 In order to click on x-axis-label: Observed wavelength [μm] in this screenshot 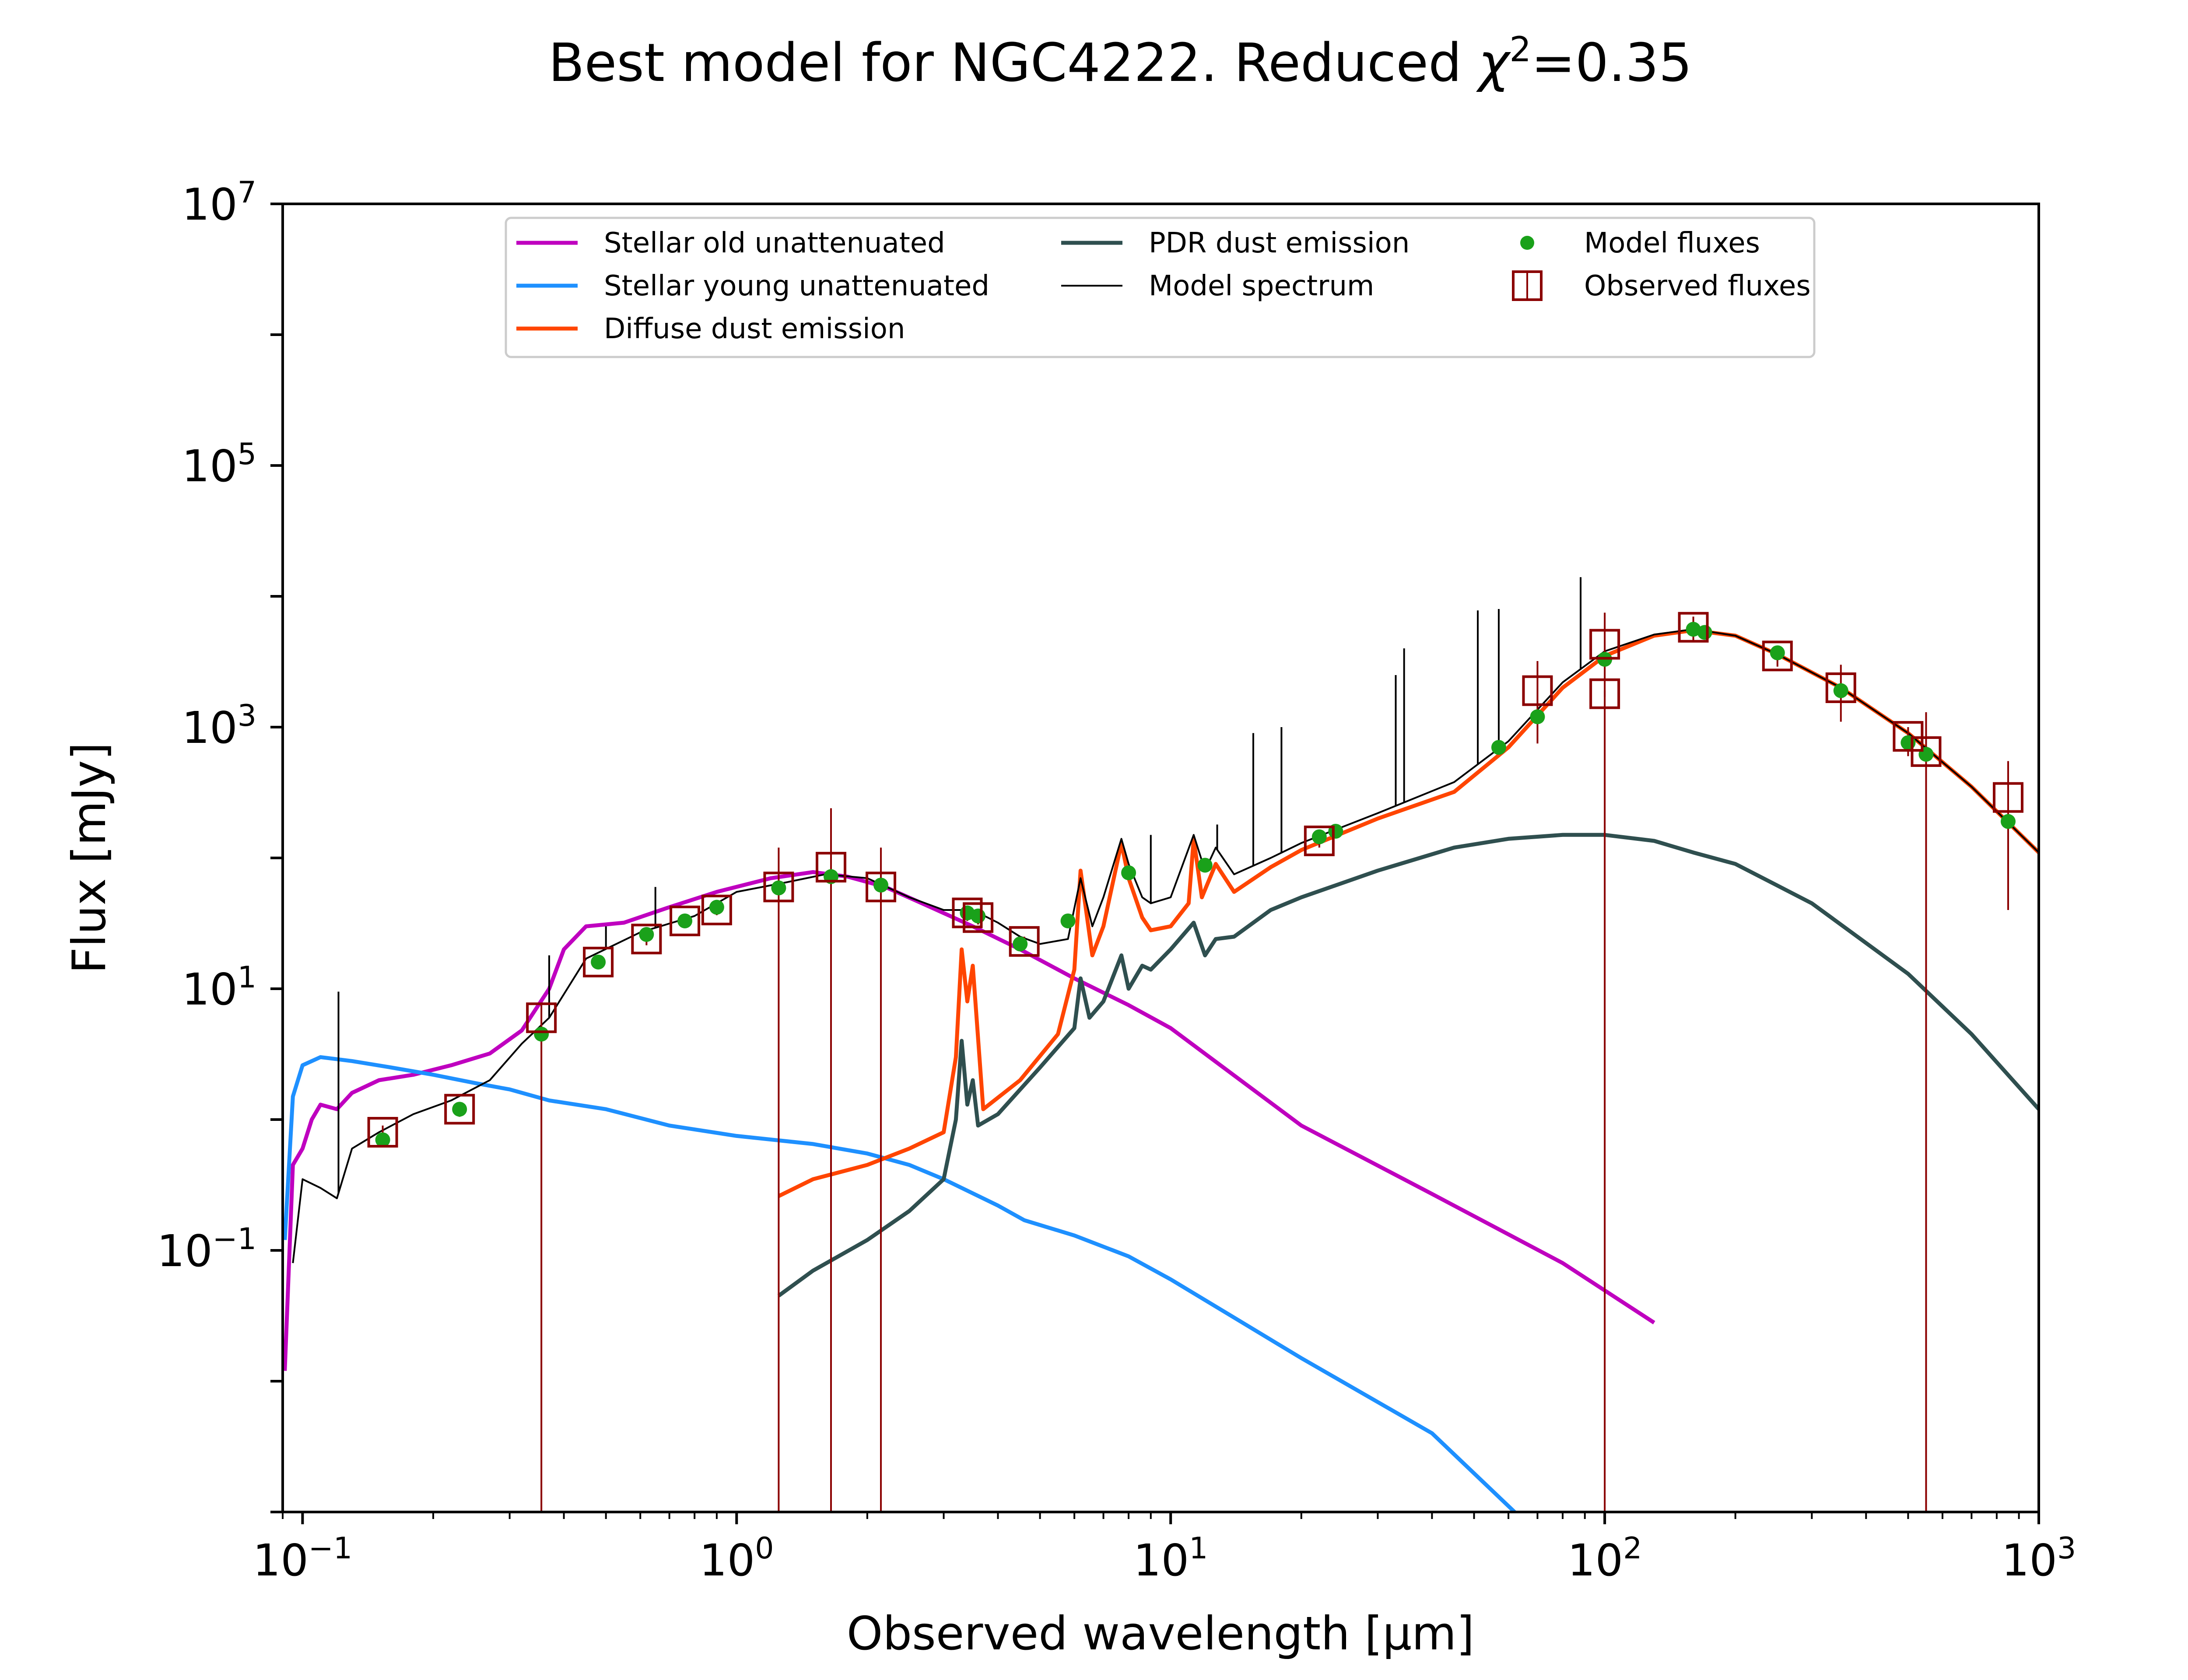, I will do `click(1161, 1633)`.